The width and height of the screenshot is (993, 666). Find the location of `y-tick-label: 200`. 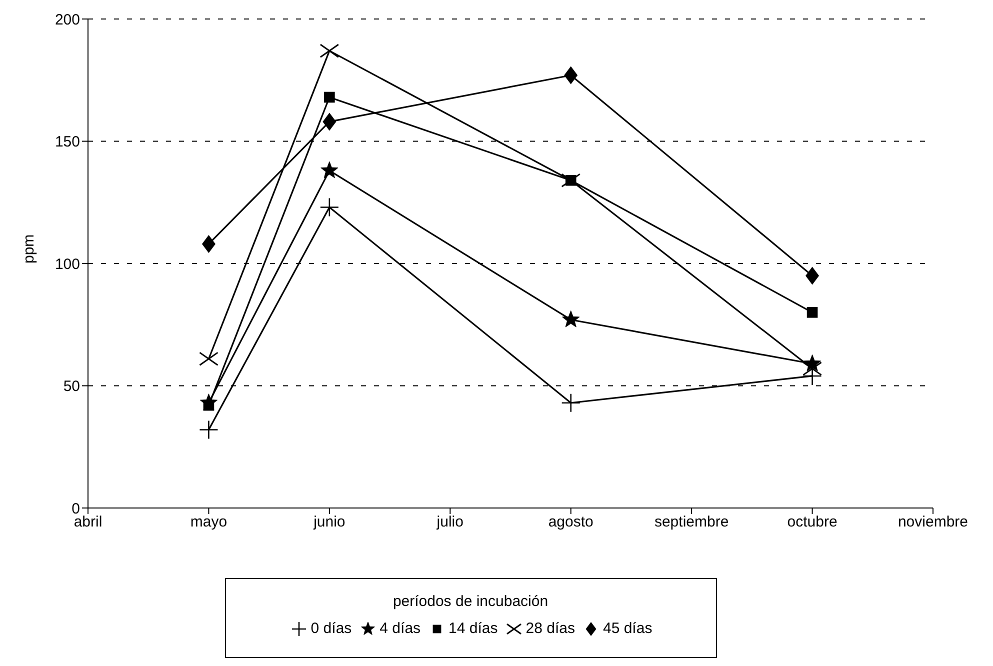

y-tick-label: 200 is located at coordinates (67, 19).